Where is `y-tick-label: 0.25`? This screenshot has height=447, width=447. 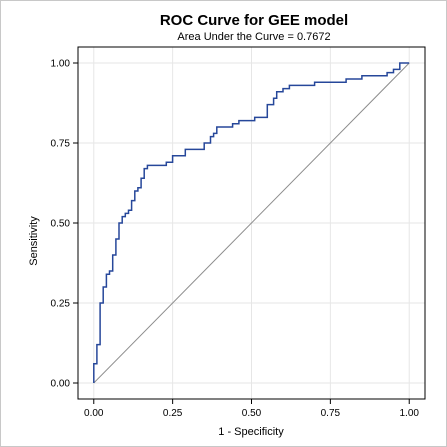 y-tick-label: 0.25 is located at coordinates (61, 304).